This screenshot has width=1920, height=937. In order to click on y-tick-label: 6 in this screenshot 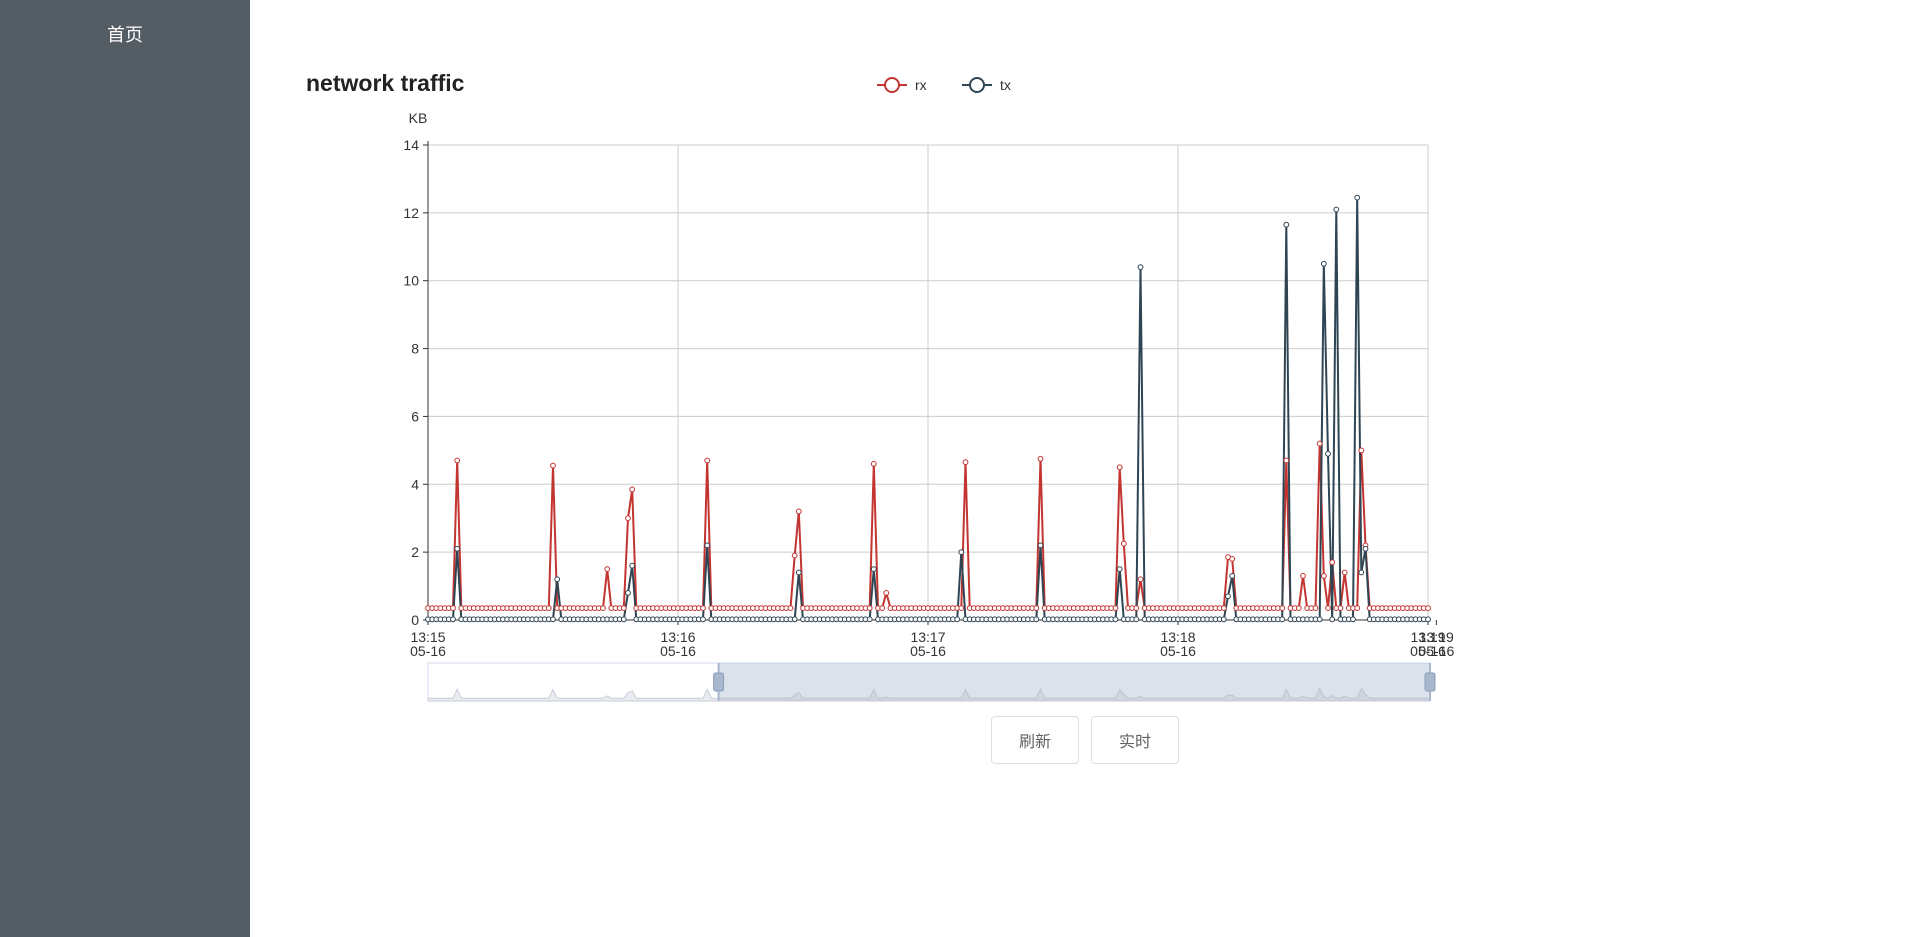, I will do `click(415, 416)`.